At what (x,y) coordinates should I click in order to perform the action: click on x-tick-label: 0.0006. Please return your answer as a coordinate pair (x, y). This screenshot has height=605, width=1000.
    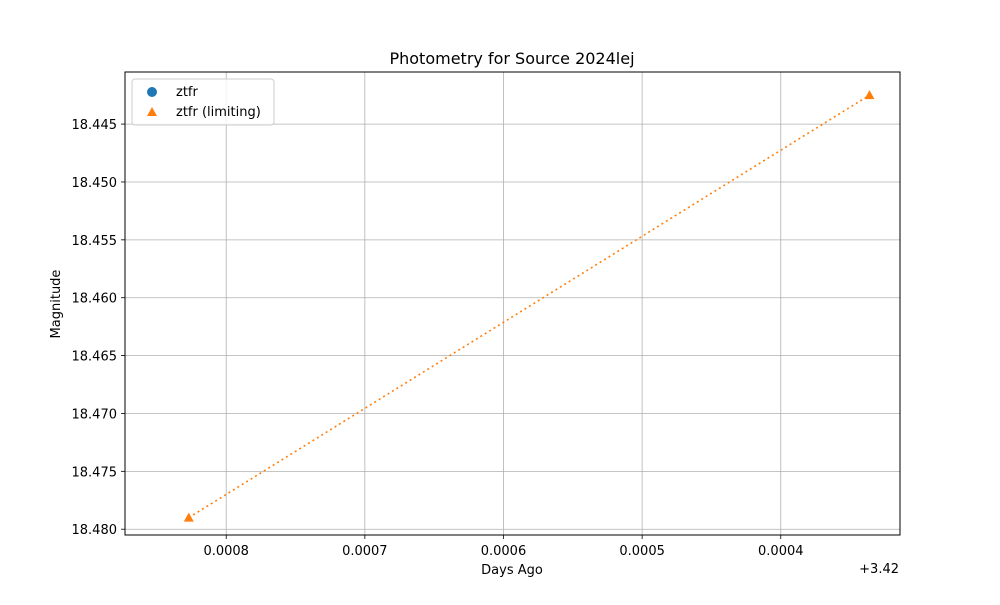
    Looking at the image, I should click on (504, 551).